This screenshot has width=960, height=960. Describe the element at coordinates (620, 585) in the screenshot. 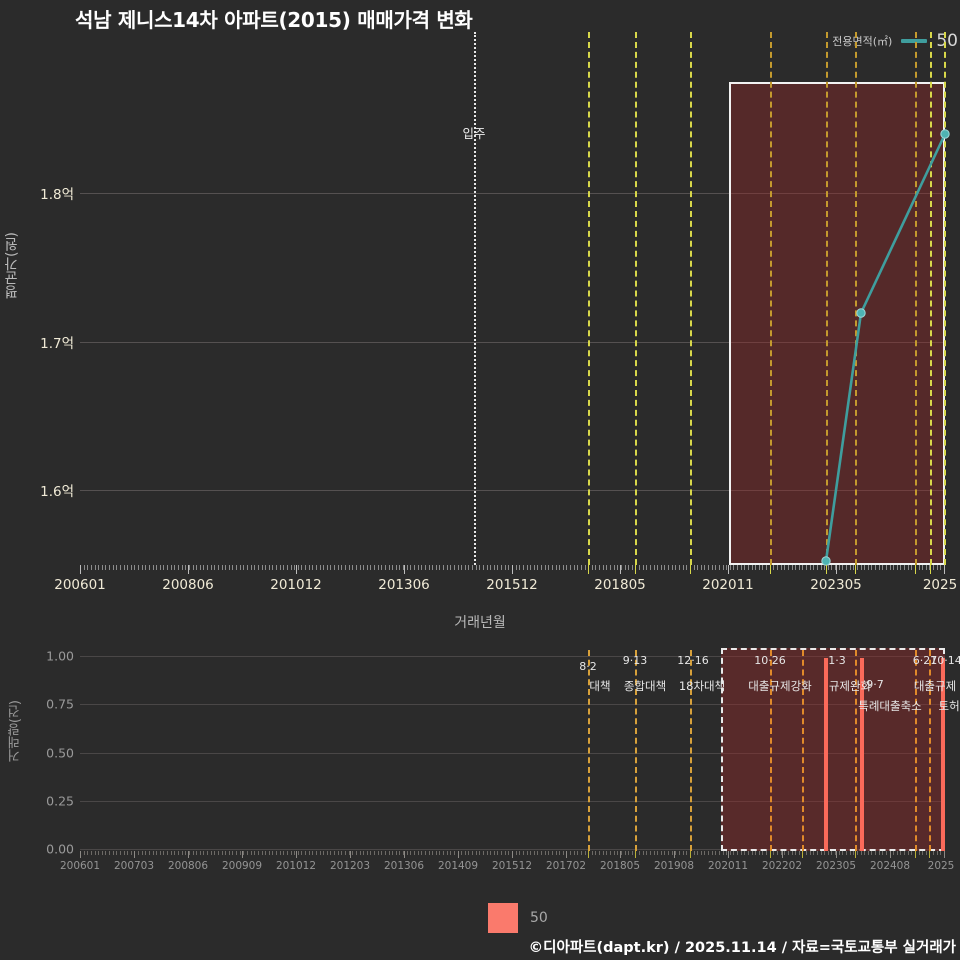

I see `xtick-label: 201805` at that location.